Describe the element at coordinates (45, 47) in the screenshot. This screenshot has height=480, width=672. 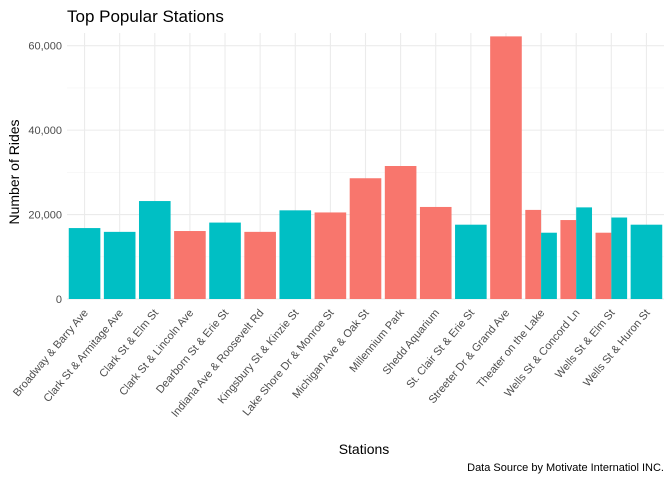
I see `y-tick-label: 60,000` at that location.